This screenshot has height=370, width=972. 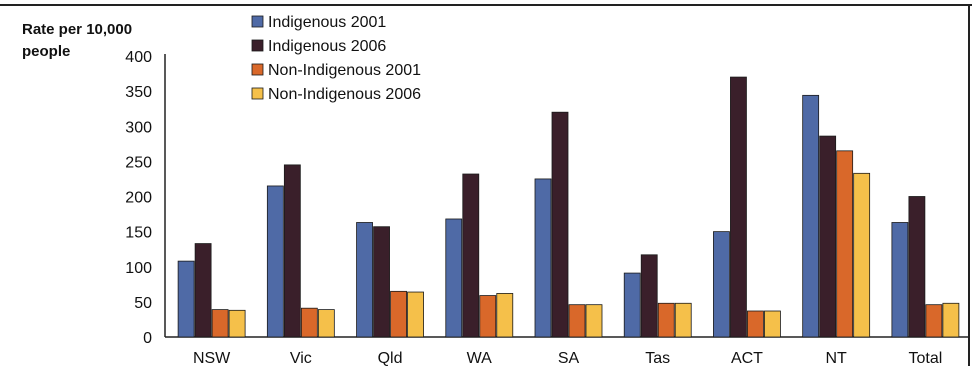 What do you see at coordinates (969, 185) in the screenshot?
I see `frame-right-border` at bounding box center [969, 185].